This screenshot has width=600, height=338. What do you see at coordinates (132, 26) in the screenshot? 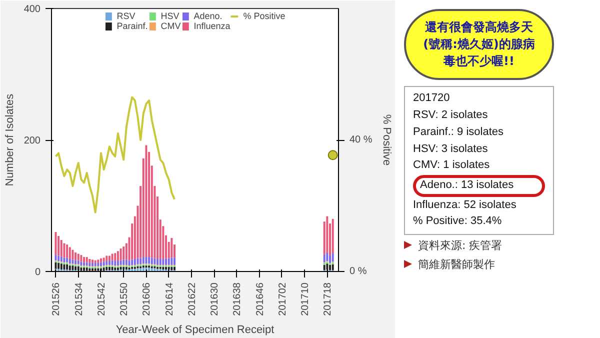
I see `legend-label: Parainf.` at bounding box center [132, 26].